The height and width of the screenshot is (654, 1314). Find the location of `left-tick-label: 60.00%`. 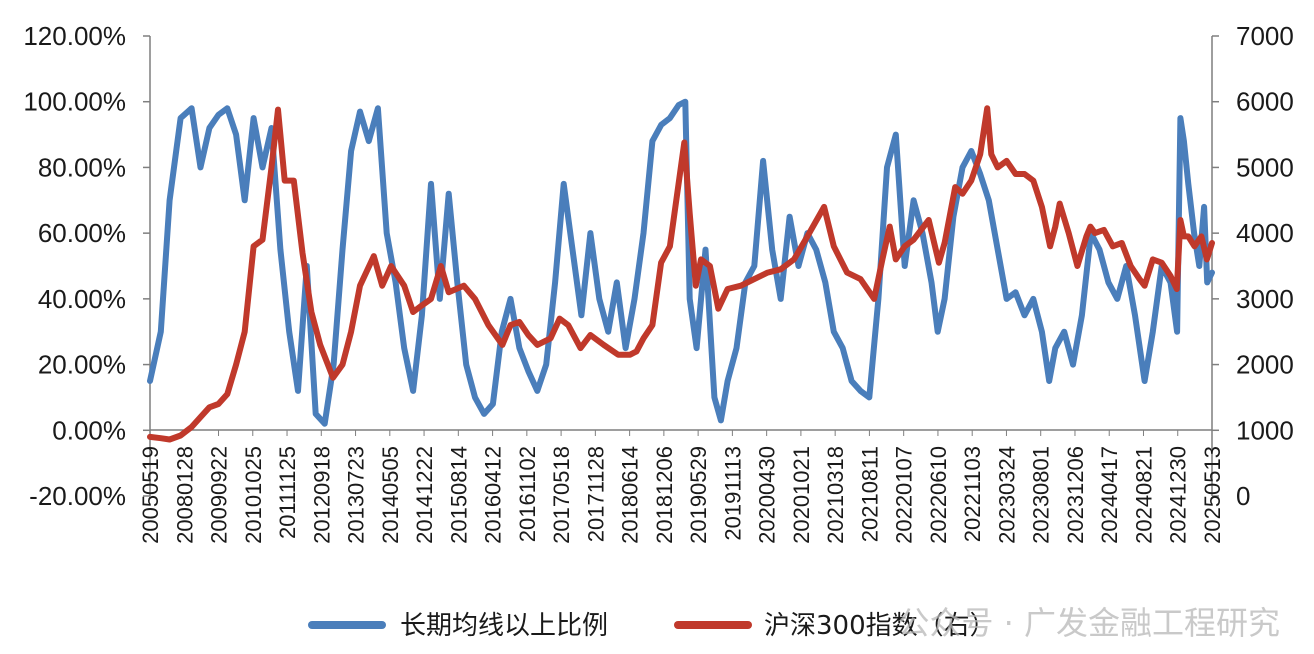

left-tick-label: 60.00% is located at coordinates (82, 233).